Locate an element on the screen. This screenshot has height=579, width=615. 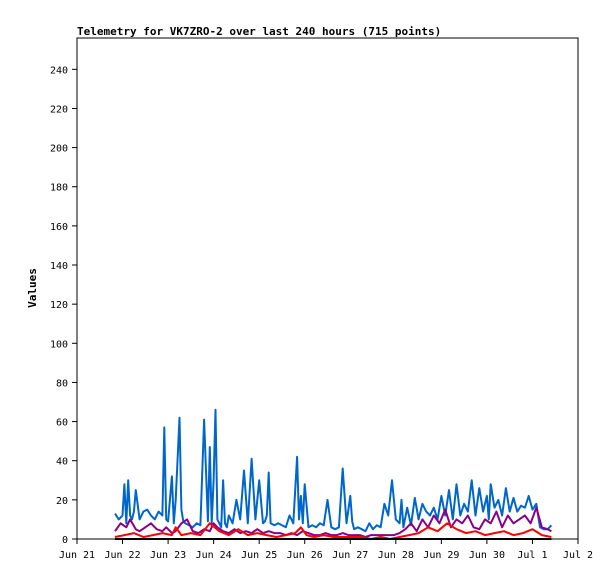
x-tick-label: Jun 26 is located at coordinates (305, 555).